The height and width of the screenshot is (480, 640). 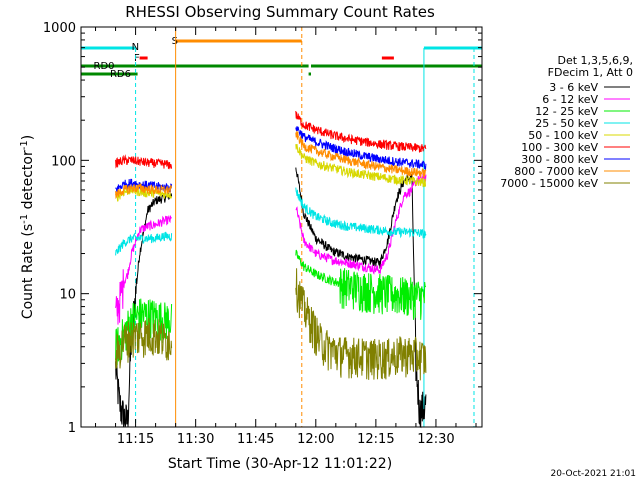 I want to click on legend-label: 12 - 25 keV, so click(x=566, y=111).